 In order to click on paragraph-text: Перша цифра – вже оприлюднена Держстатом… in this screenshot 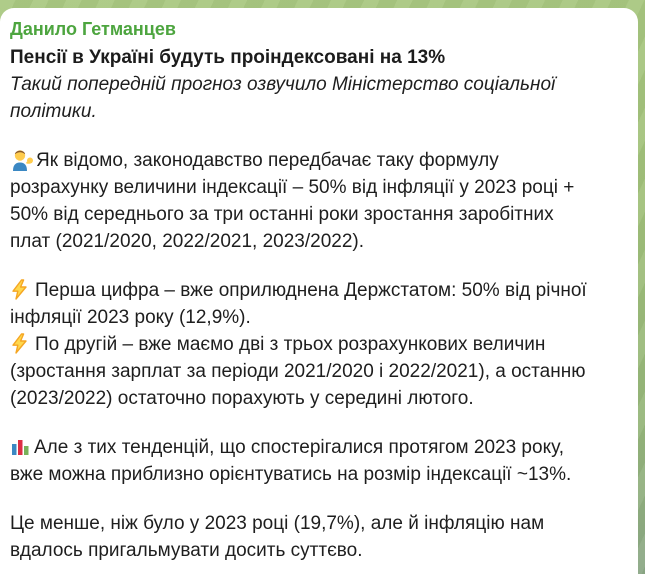, I will do `click(298, 304)`.